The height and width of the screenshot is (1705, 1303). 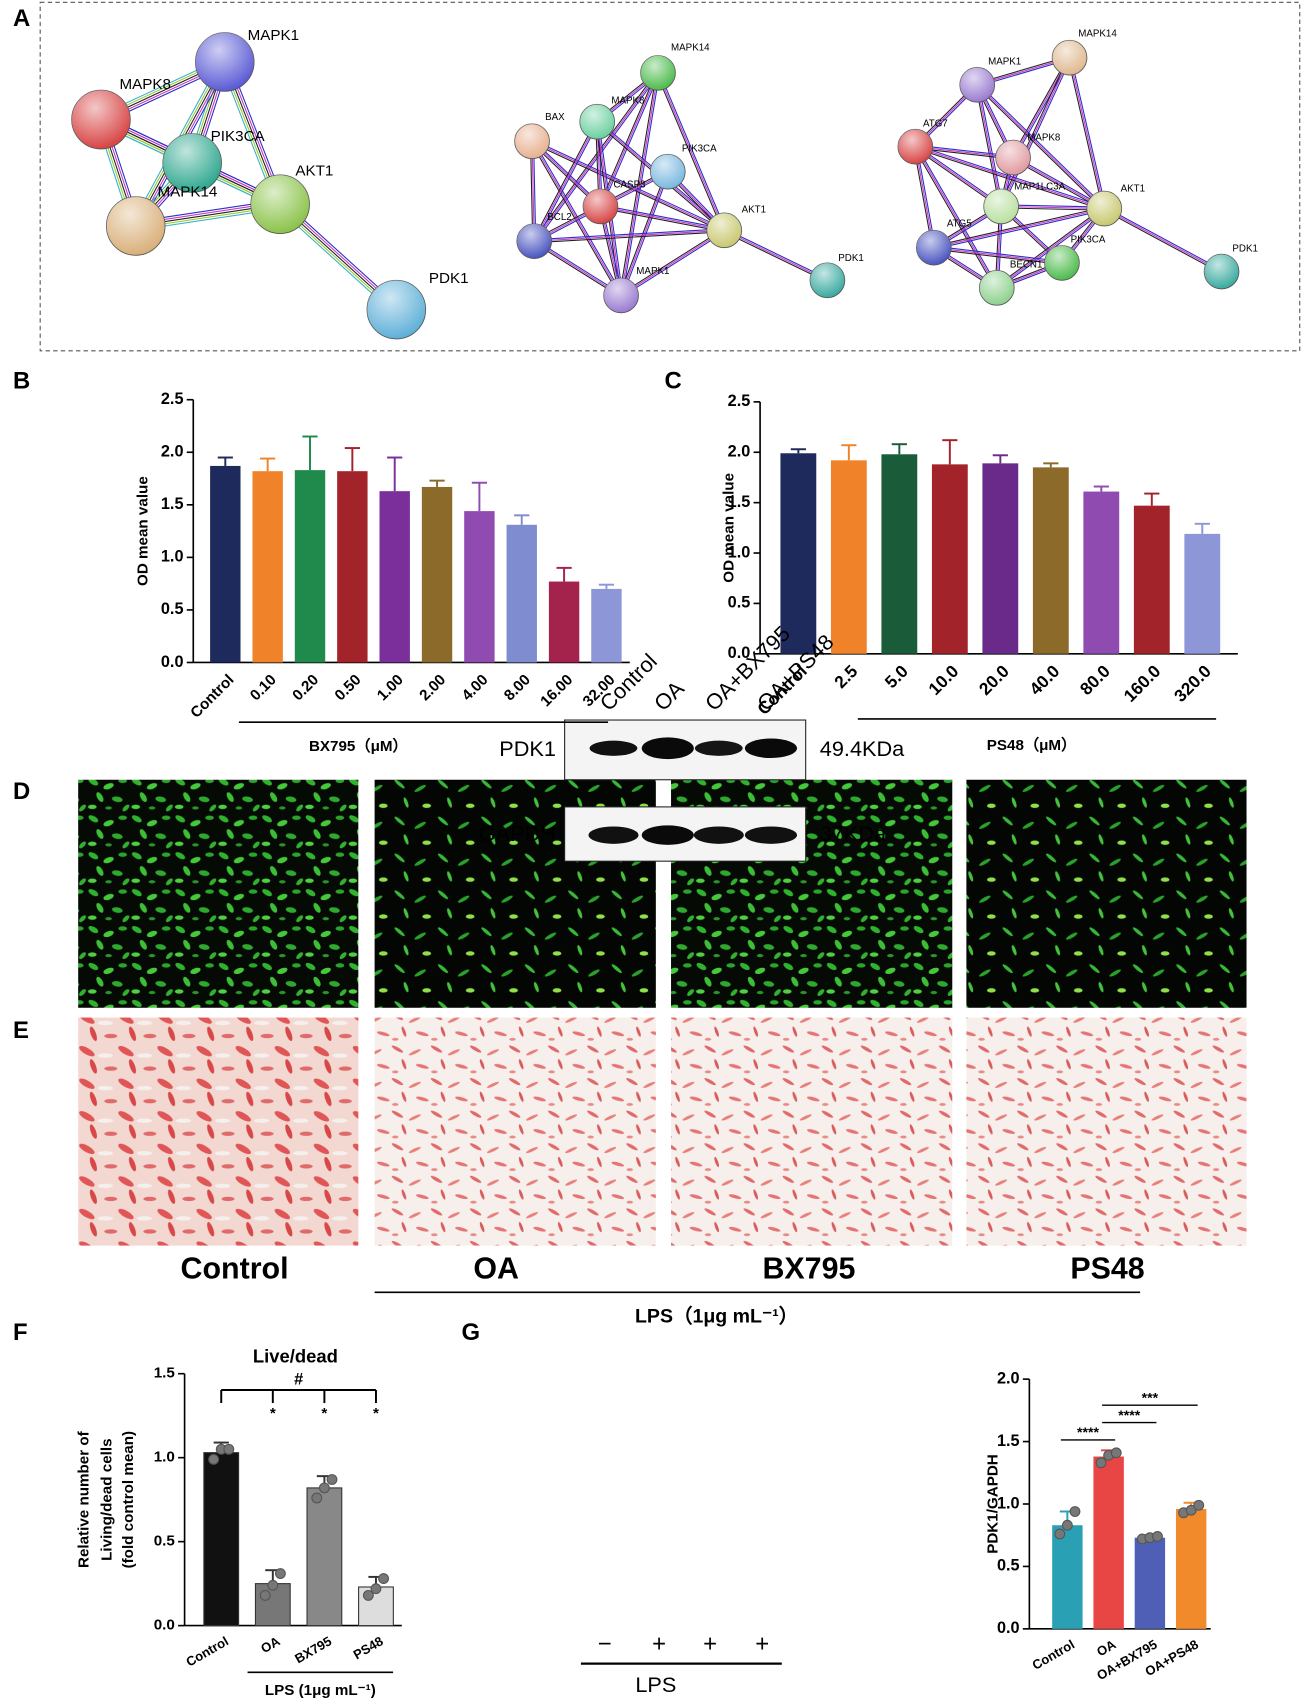 I want to click on sig-mark: *, so click(x=324, y=1413).